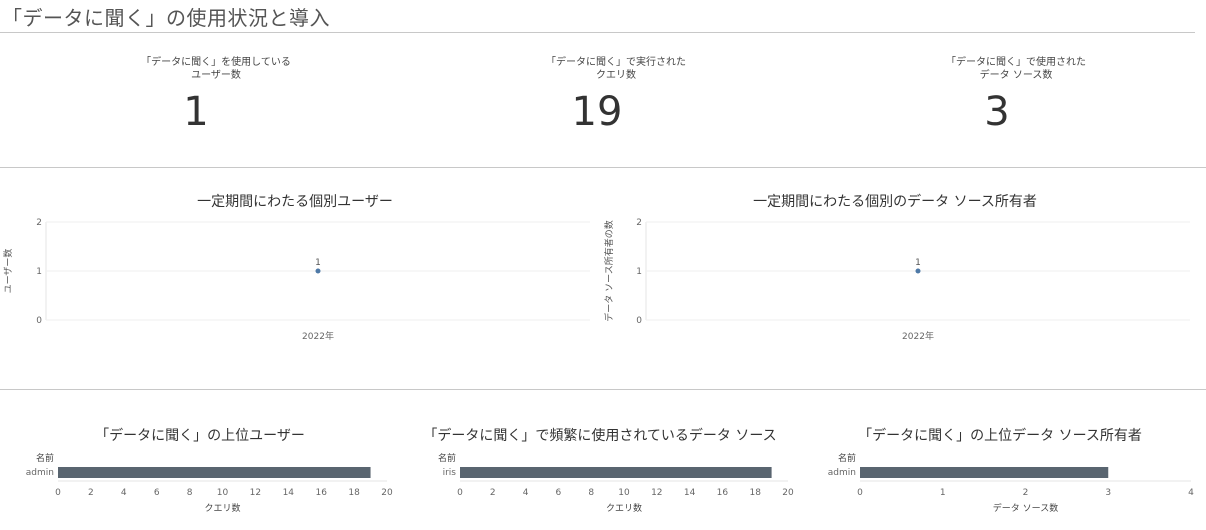 The height and width of the screenshot is (530, 1206). Describe the element at coordinates (656, 493) in the screenshot. I see `top-datasources-chart-x-tick-label: 12` at that location.